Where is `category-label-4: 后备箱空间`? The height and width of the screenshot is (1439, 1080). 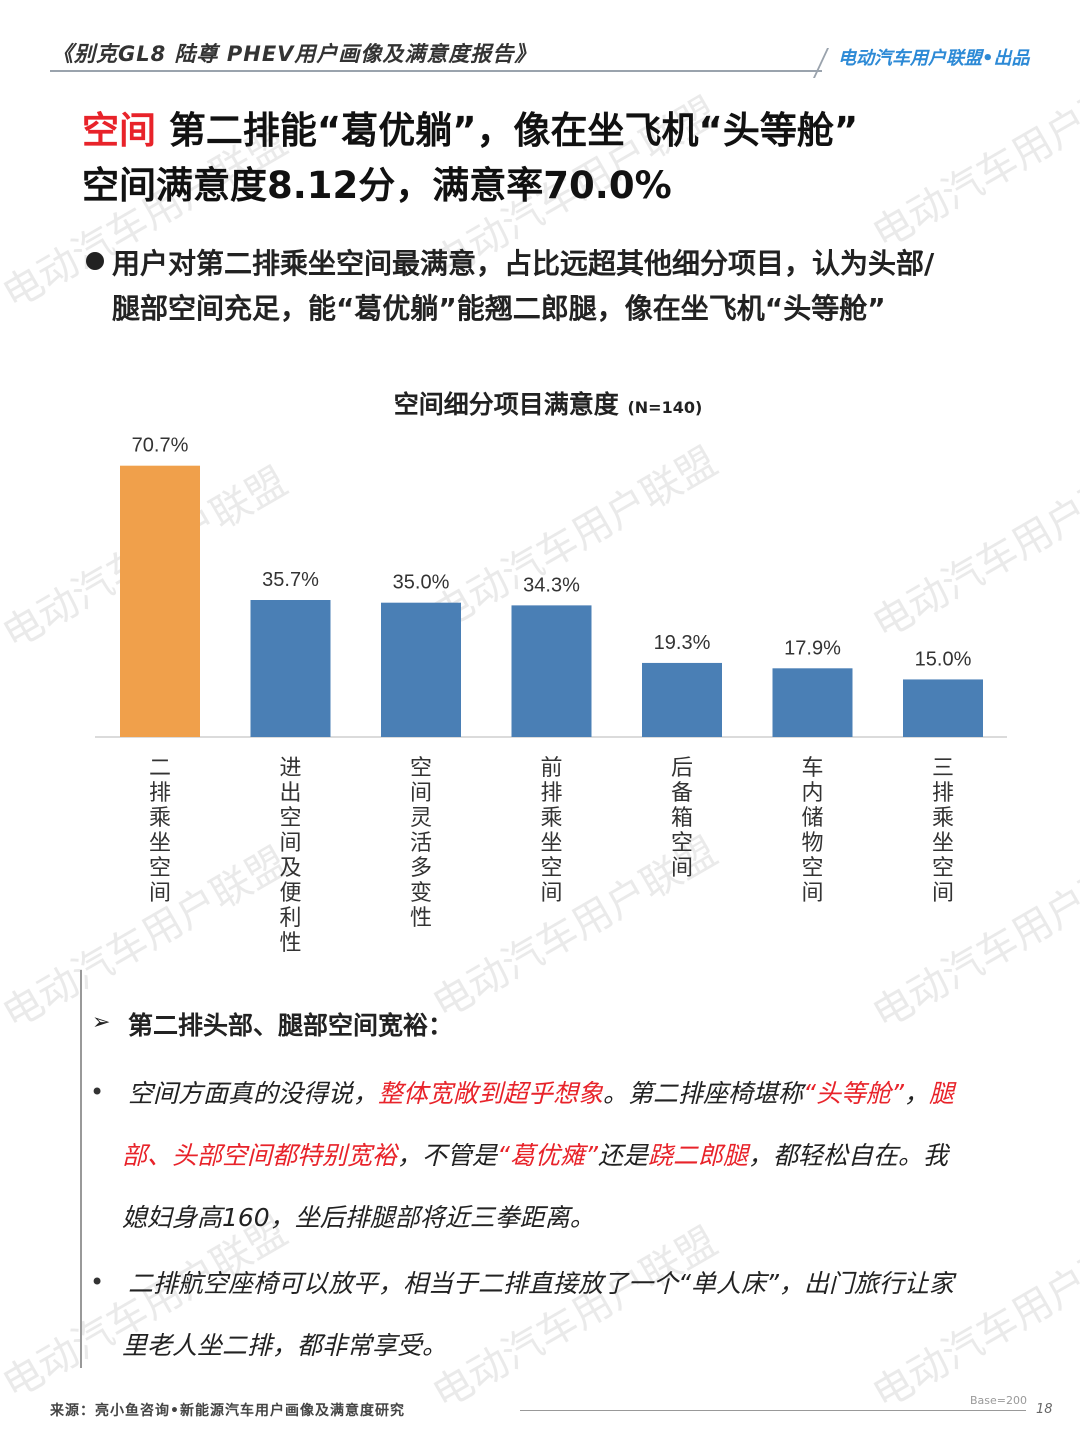 category-label-4: 后备箱空间 is located at coordinates (682, 818).